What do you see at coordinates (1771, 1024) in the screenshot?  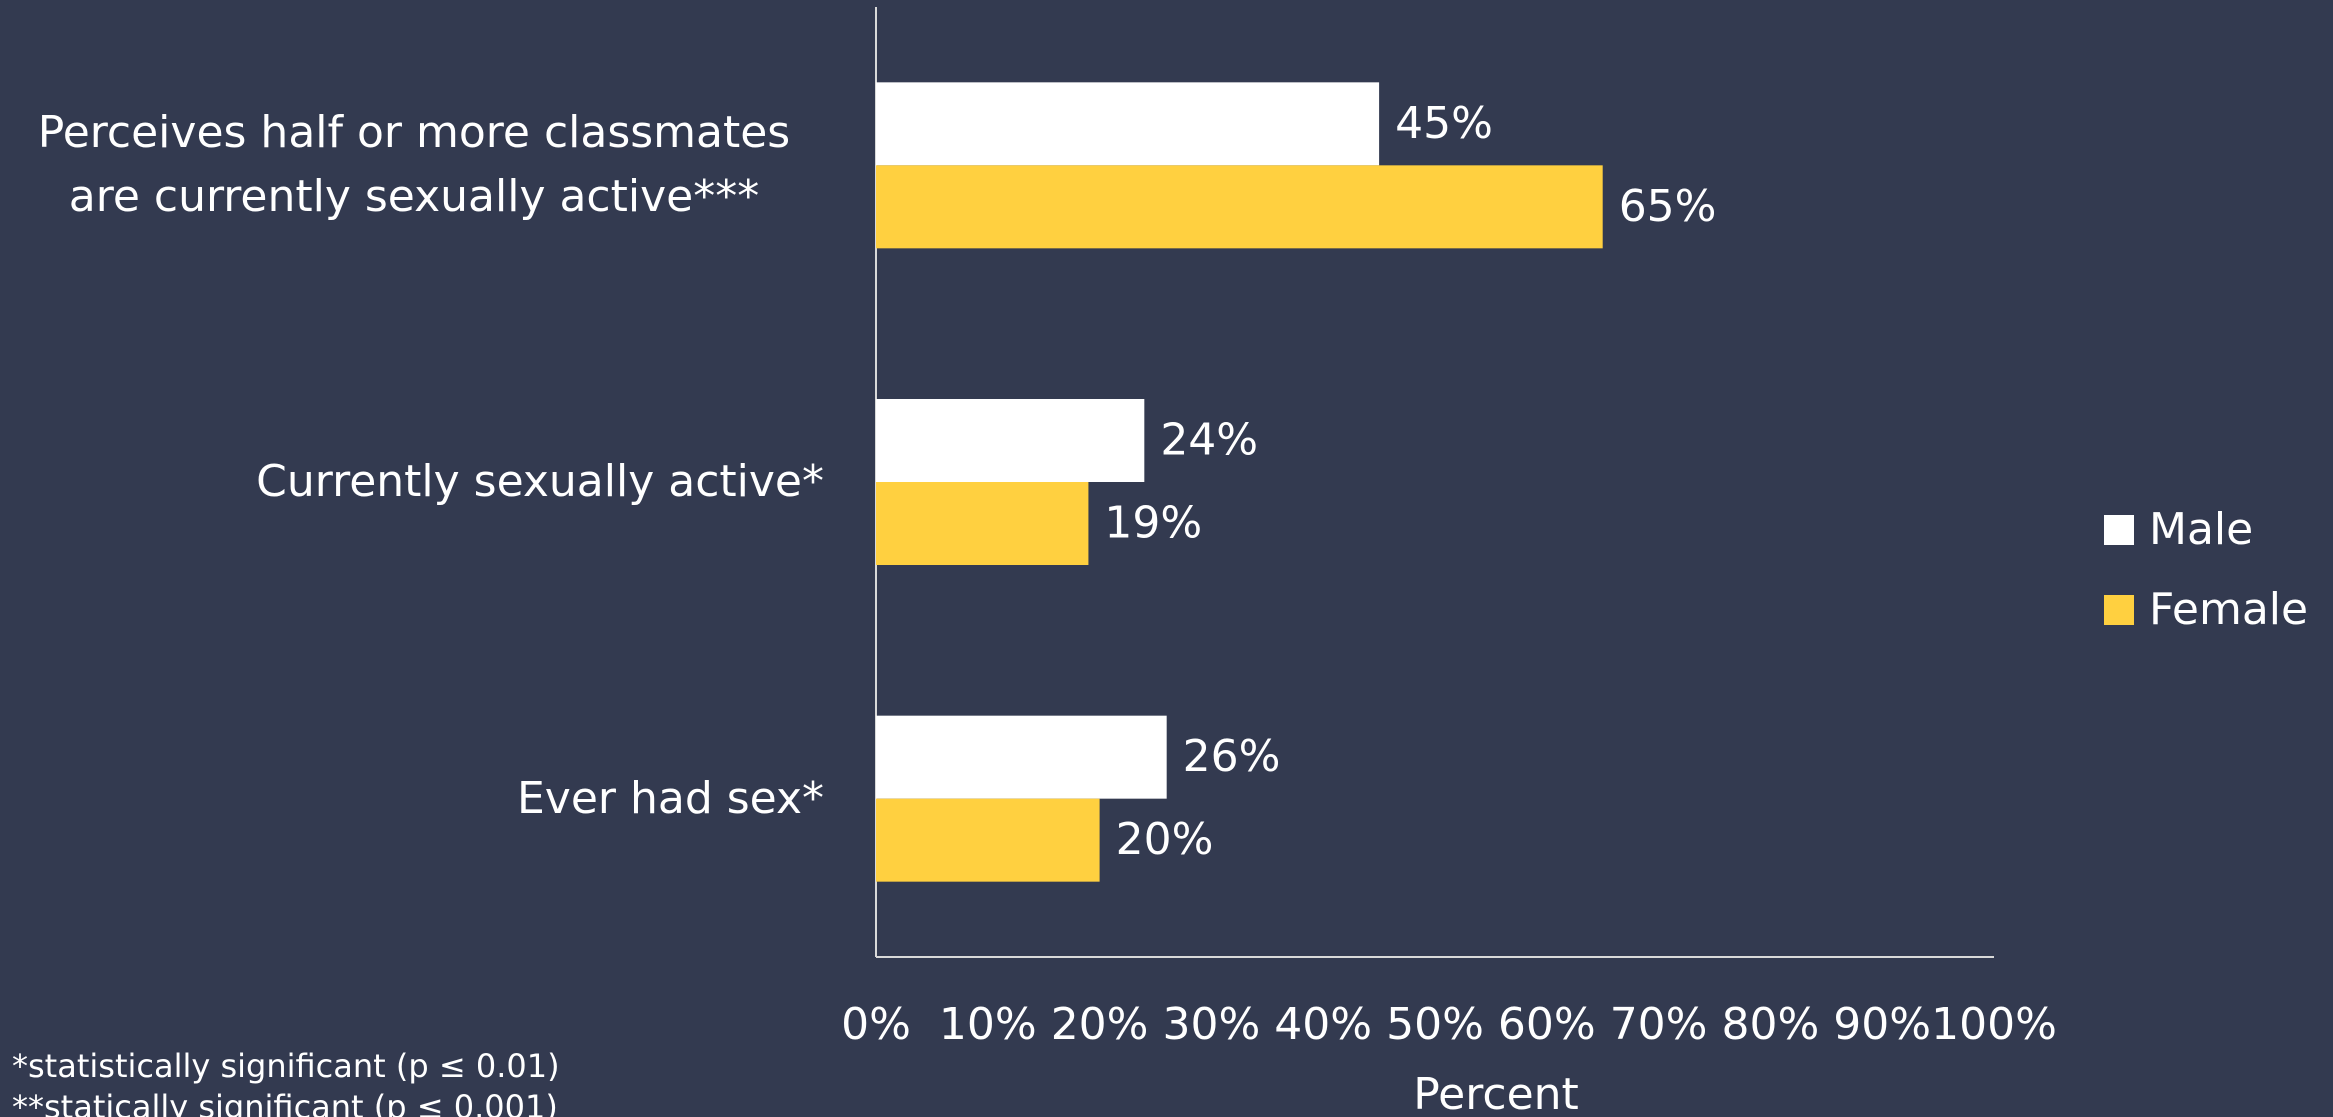 I see `x-tick-label: 80%` at bounding box center [1771, 1024].